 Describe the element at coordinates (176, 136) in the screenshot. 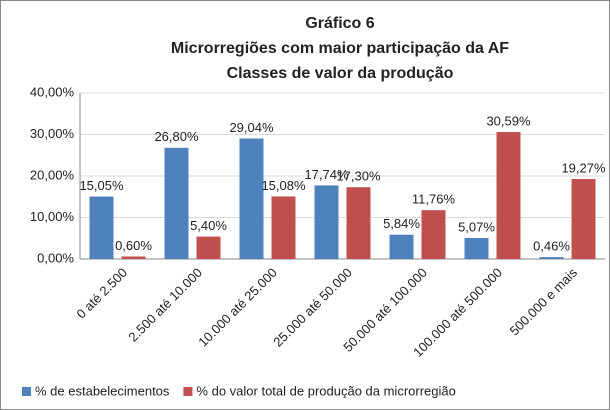

I see `value-label: 26,80%` at that location.